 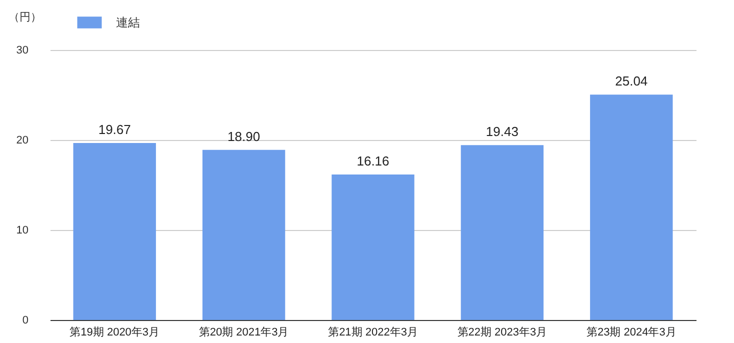 I want to click on text: 19.43, so click(x=502, y=132).